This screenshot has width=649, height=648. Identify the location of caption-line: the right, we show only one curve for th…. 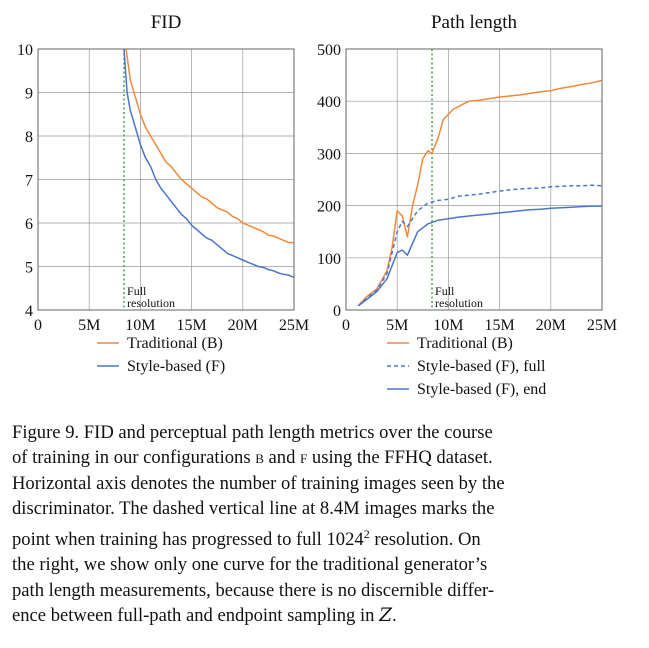
(250, 565).